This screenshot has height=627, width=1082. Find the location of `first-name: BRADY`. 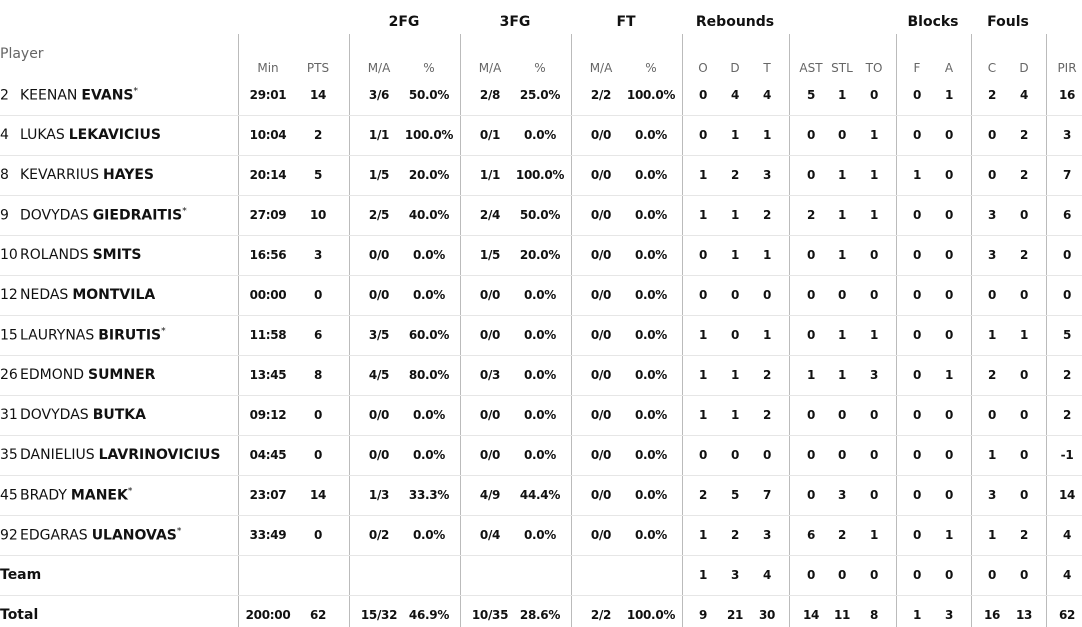

first-name: BRADY is located at coordinates (43, 495).